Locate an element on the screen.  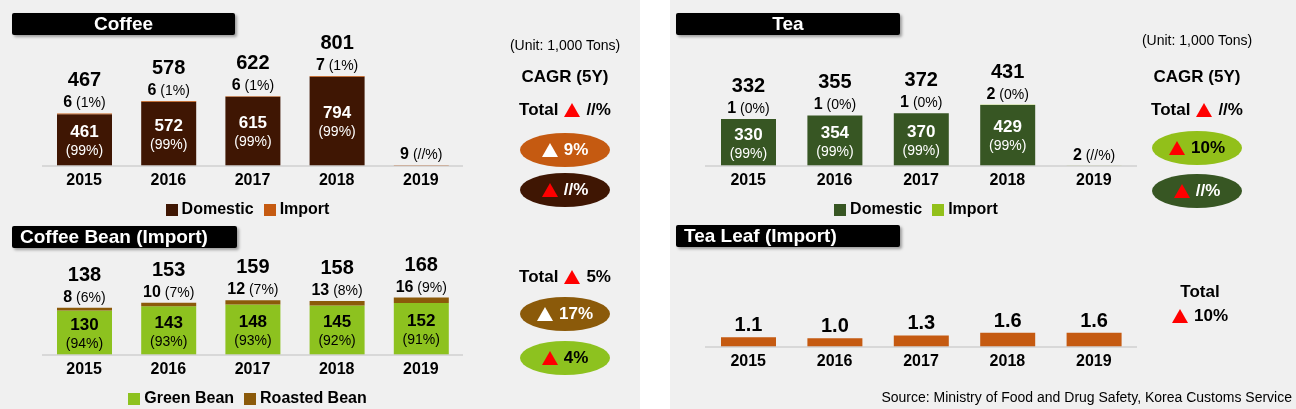
data-label: 330 (99%) is located at coordinates (748, 142).